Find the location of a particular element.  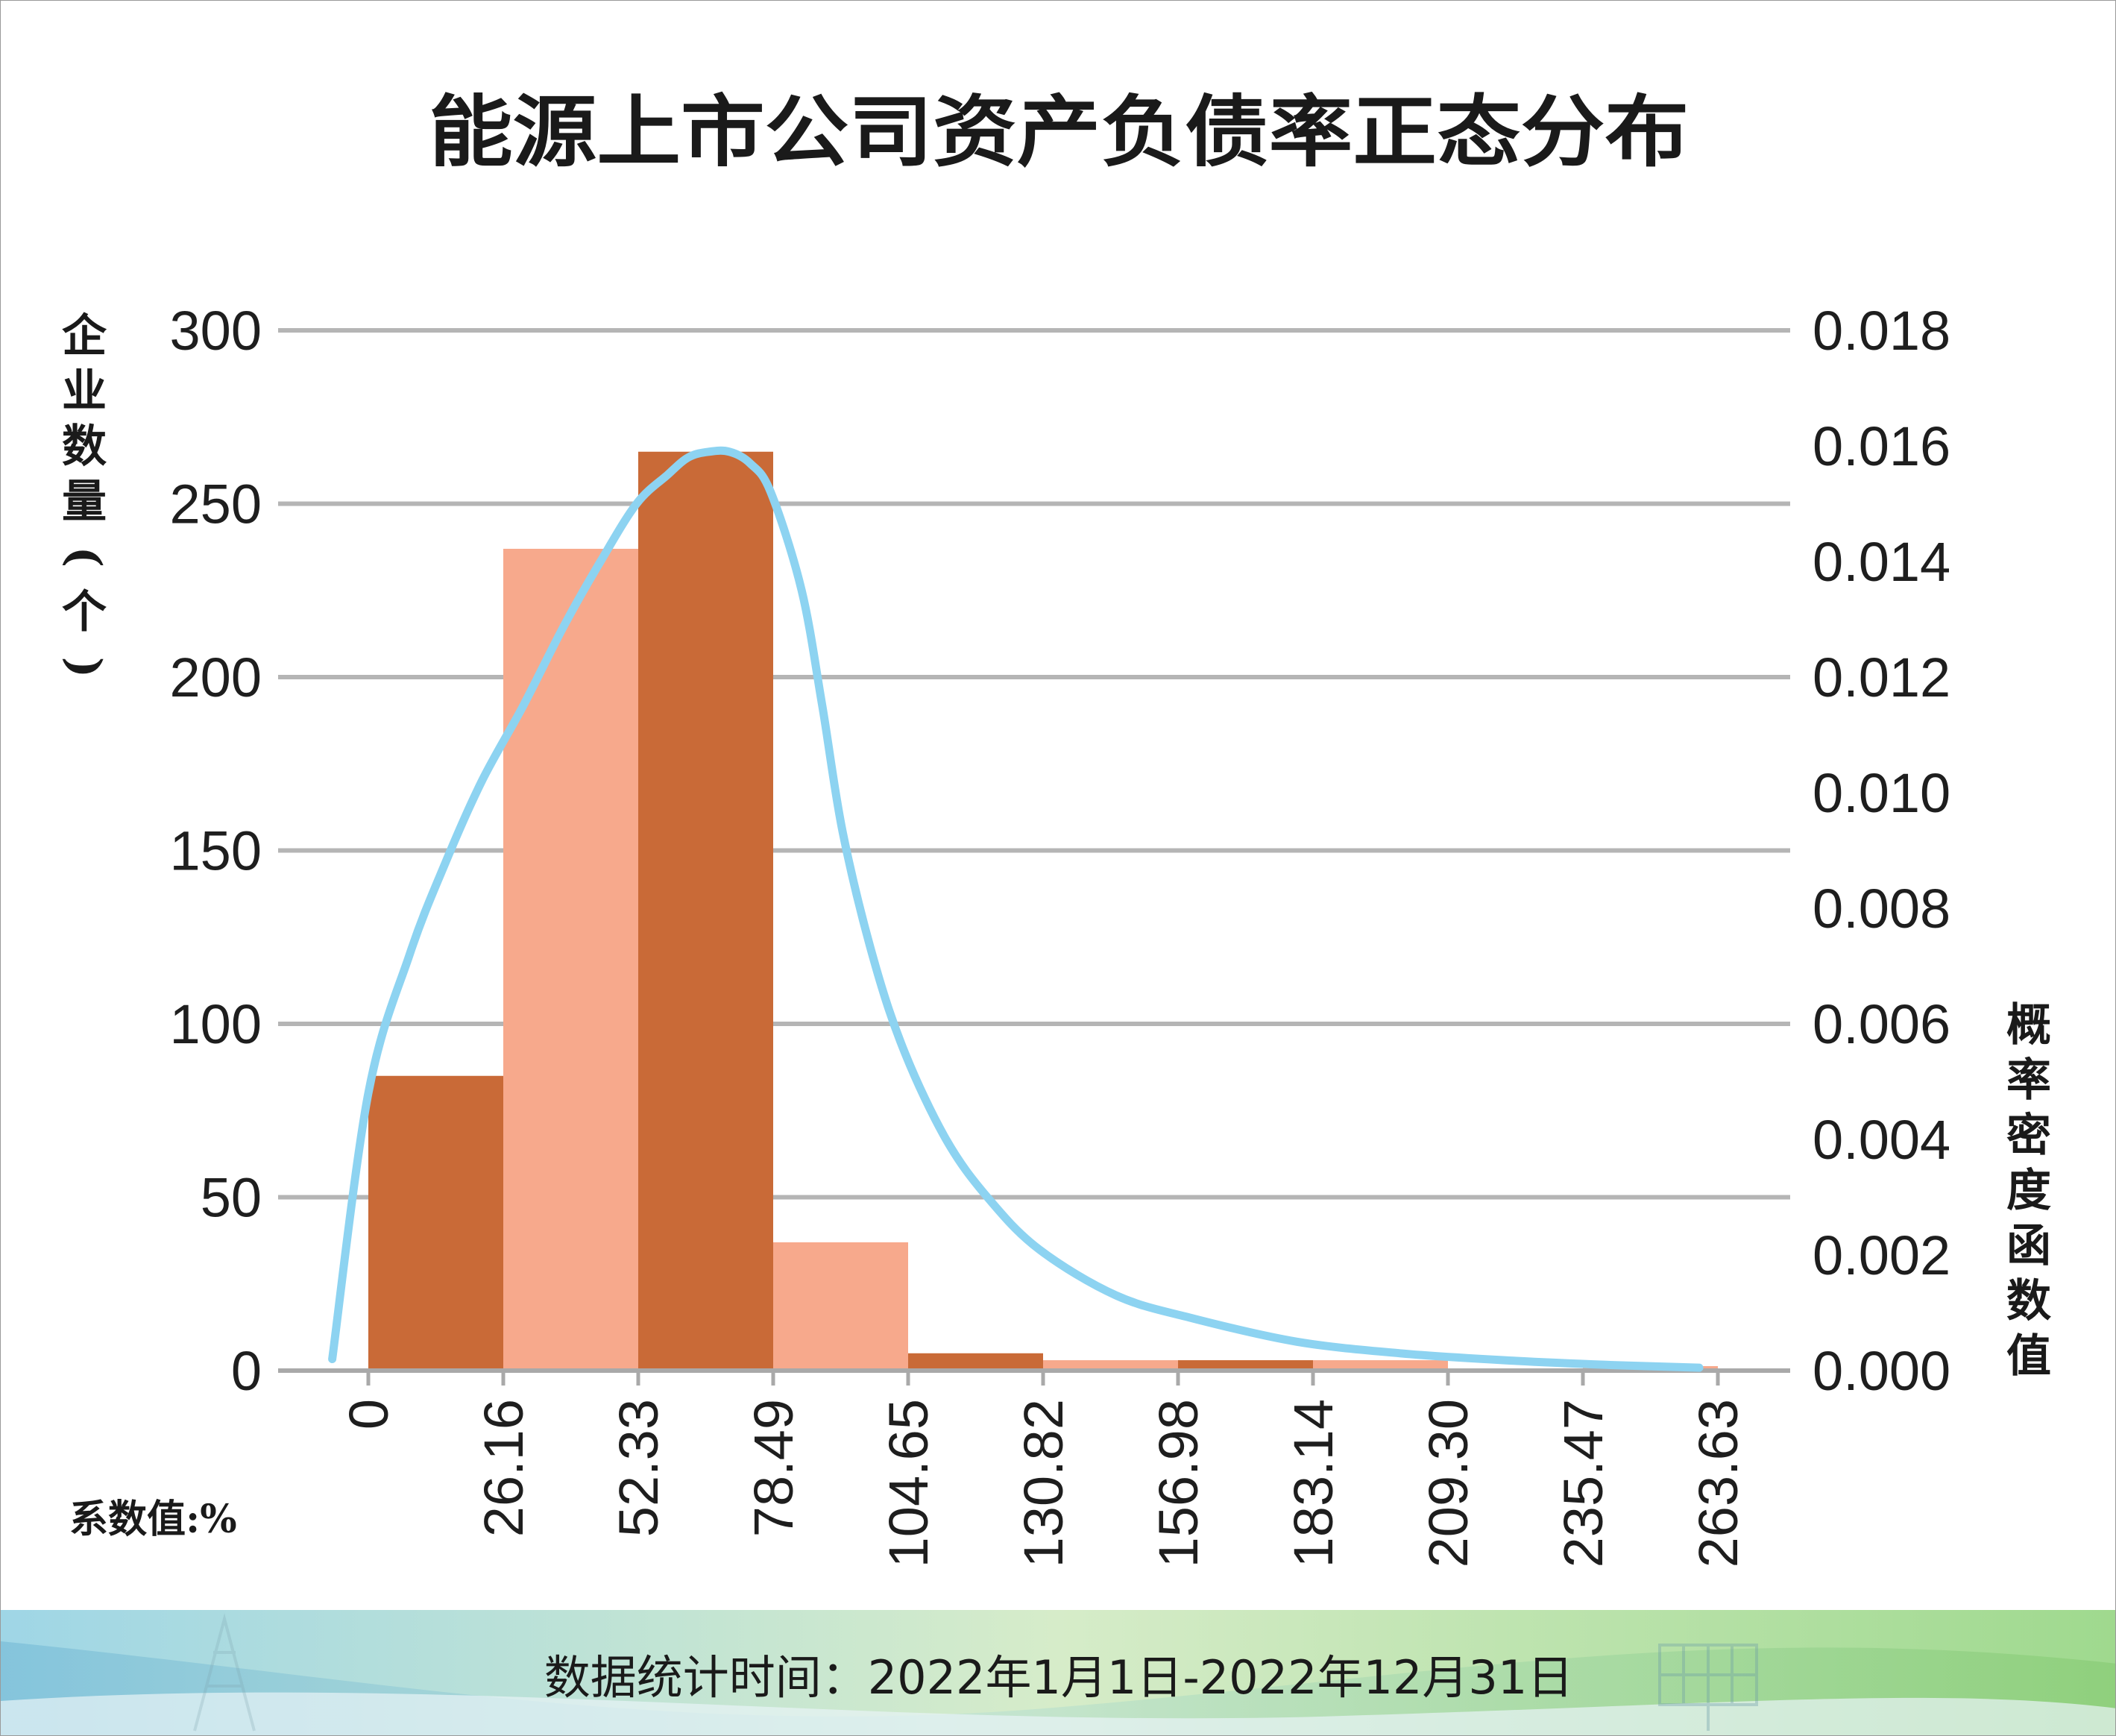

x-tick-label: 104.65 is located at coordinates (909, 1483).